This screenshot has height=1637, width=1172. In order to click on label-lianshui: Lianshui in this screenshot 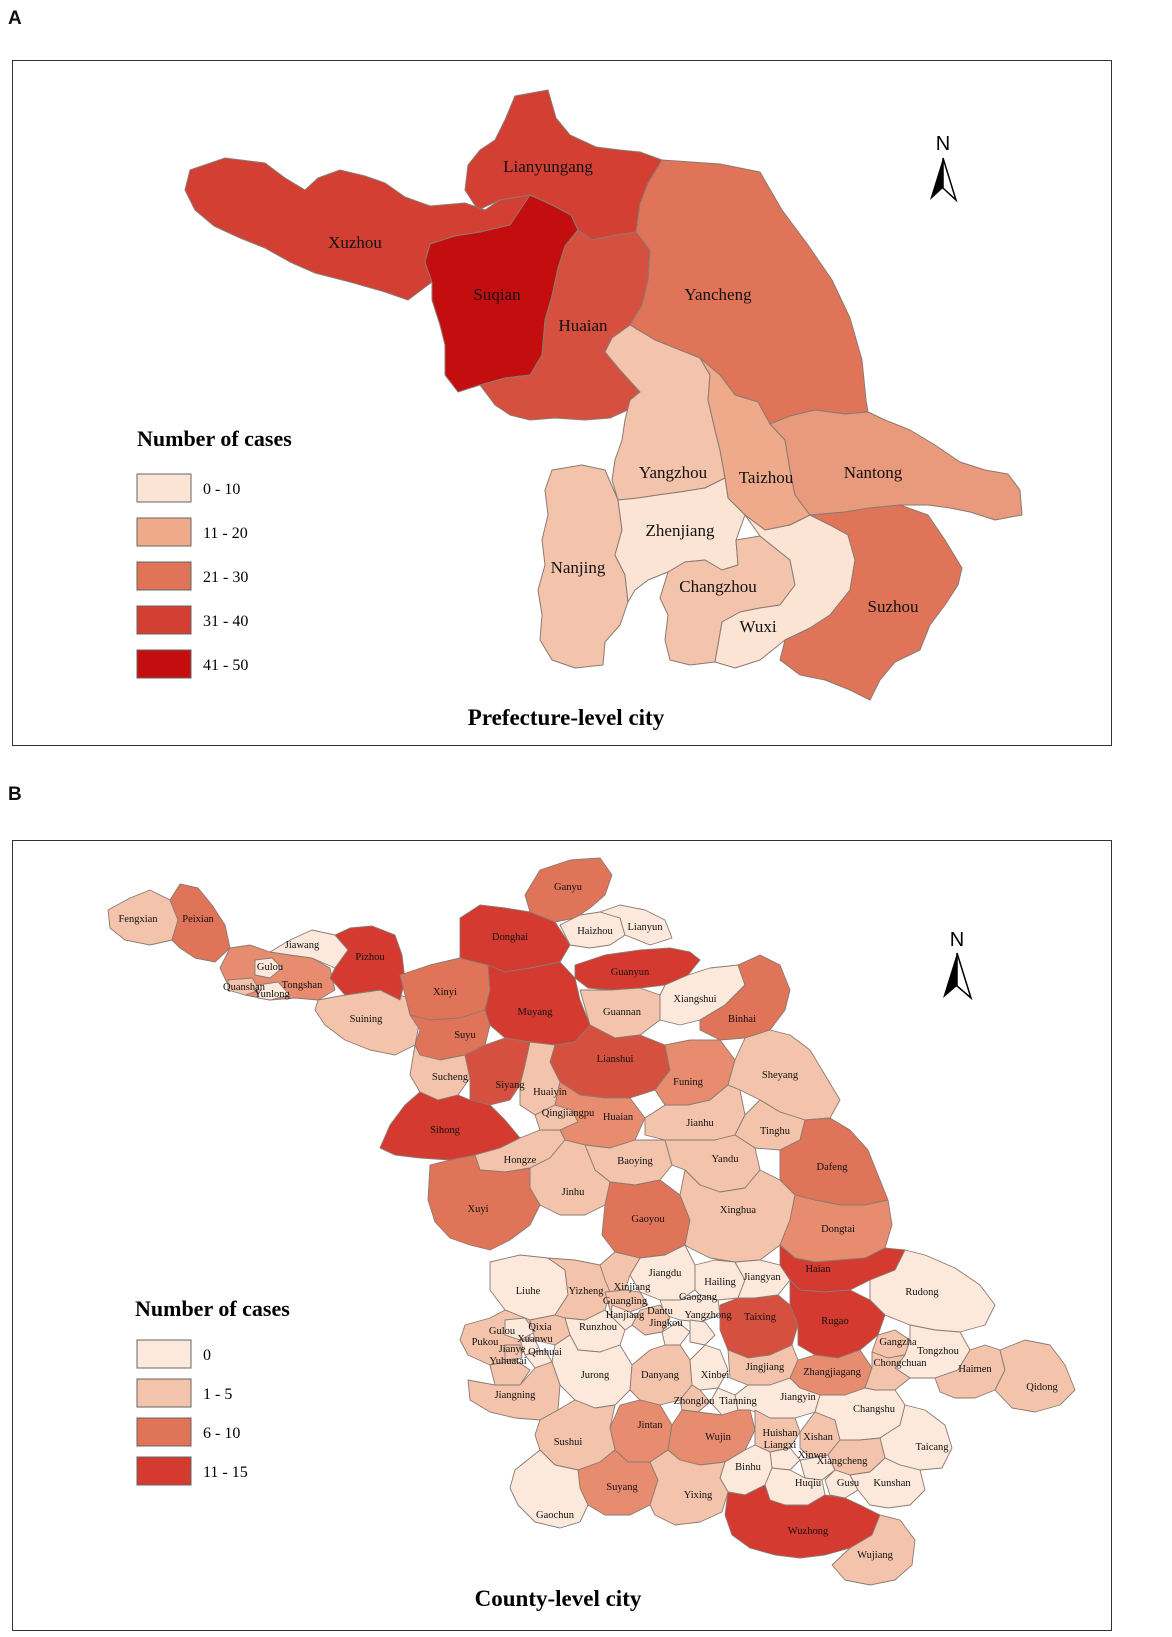, I will do `click(615, 1059)`.